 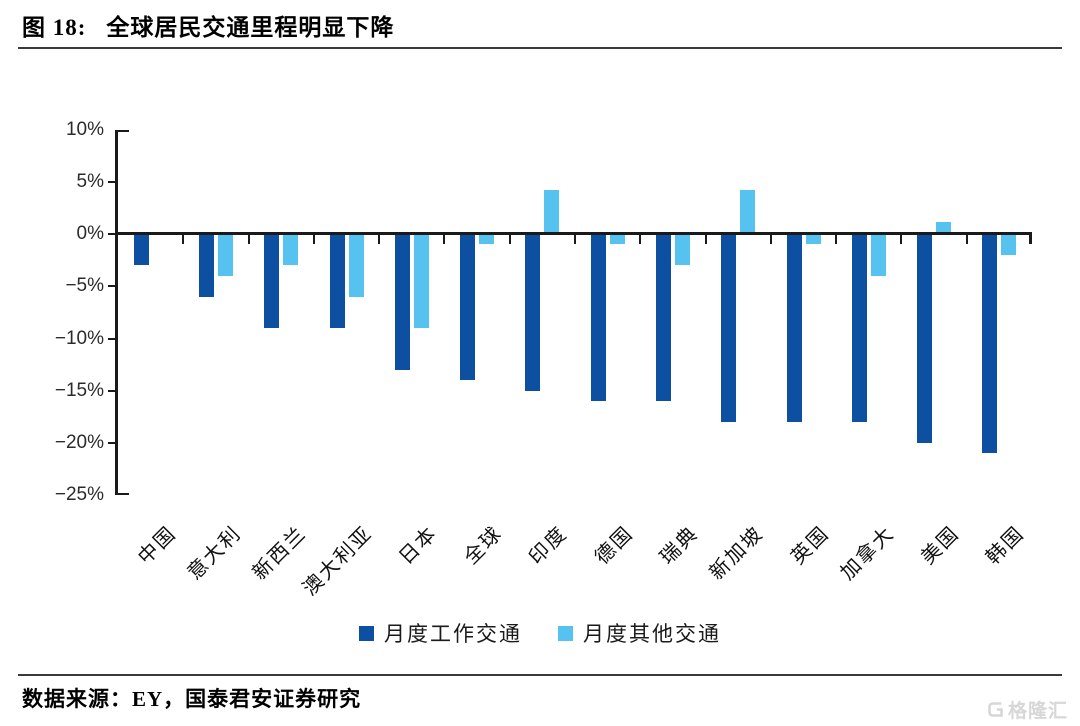 I want to click on y-axis-tick-label: −5%, so click(x=84, y=286).